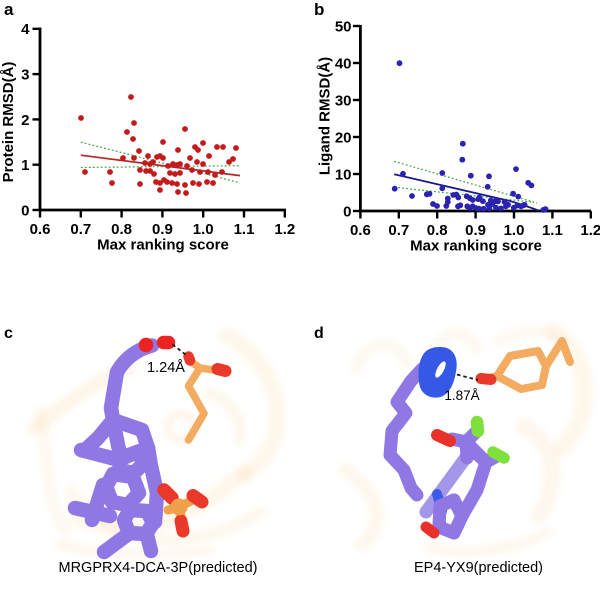  Describe the element at coordinates (25, 120) in the screenshot. I see `svg-text: 2` at that location.